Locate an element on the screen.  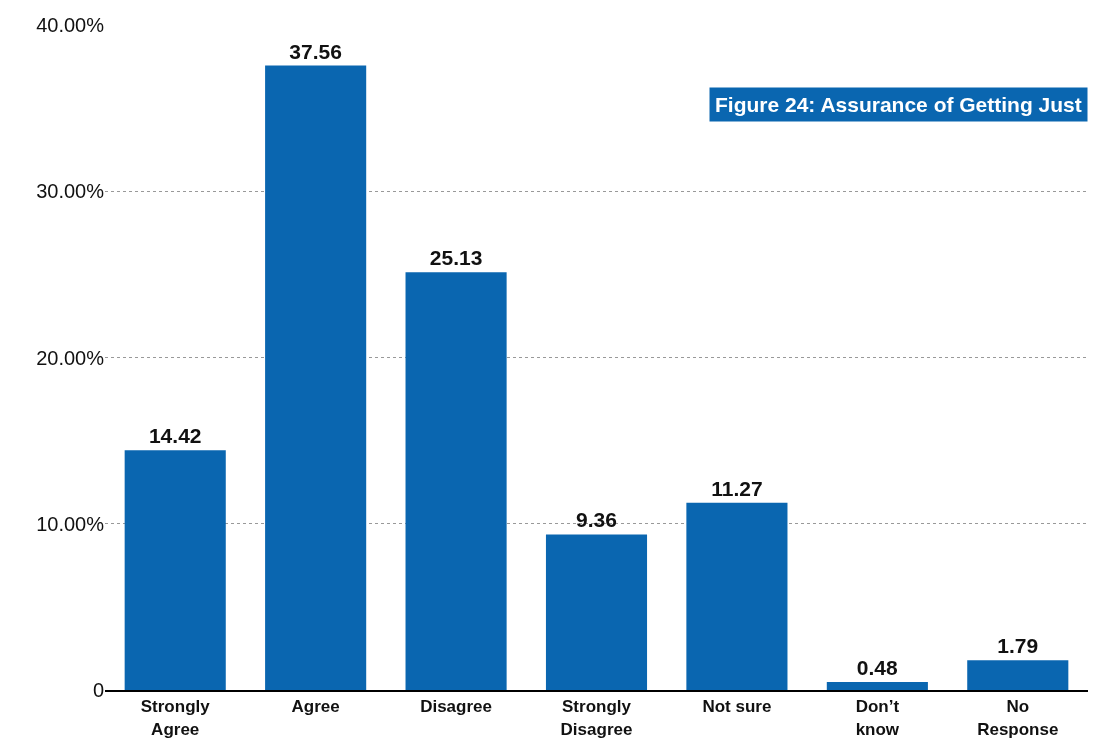
x-tick-label: Disagree is located at coordinates (456, 707).